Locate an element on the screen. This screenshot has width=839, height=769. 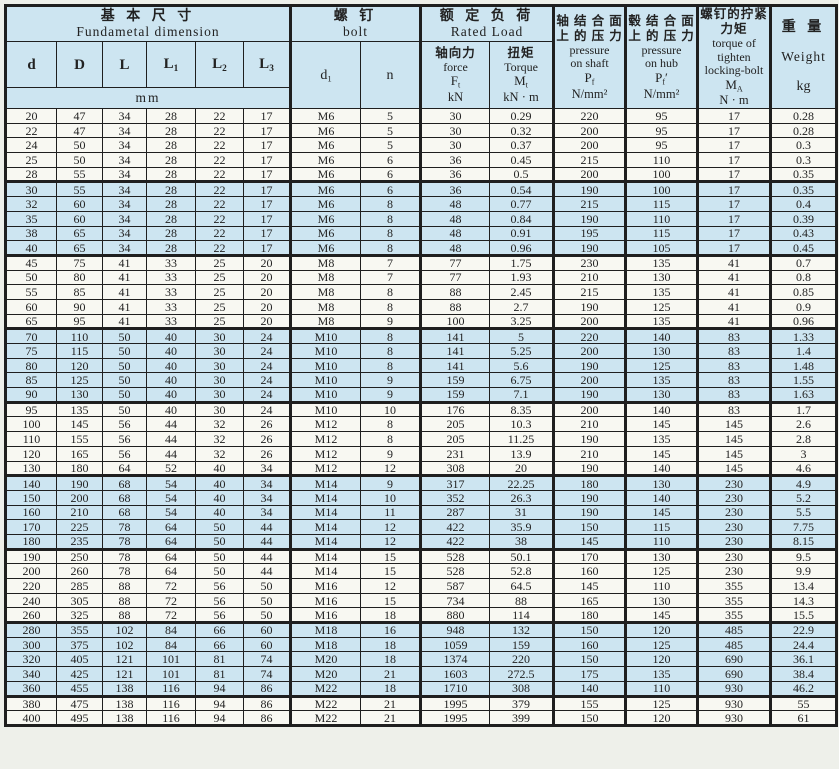
table-row: 50 80 41 33 25 20 M8 7 77 1.93 210 130 41 0.8 is located at coordinates (421, 277).